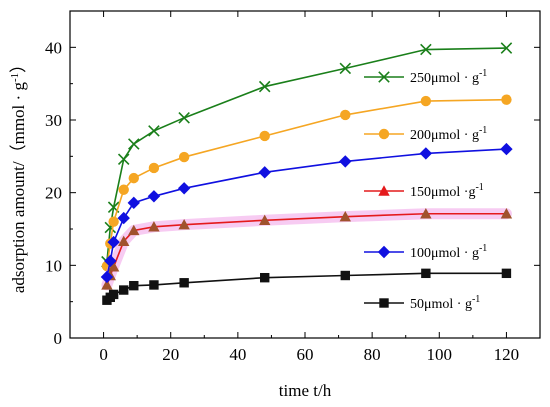  Describe the element at coordinates (58, 338) in the screenshot. I see `y-tick-label: 0` at that location.